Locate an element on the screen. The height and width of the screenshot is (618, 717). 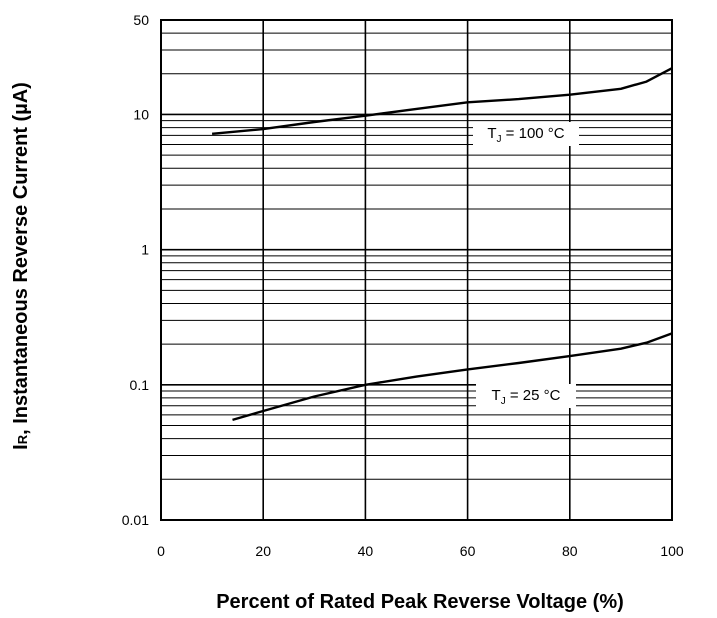
curve-tj-25c is located at coordinates (452, 377).